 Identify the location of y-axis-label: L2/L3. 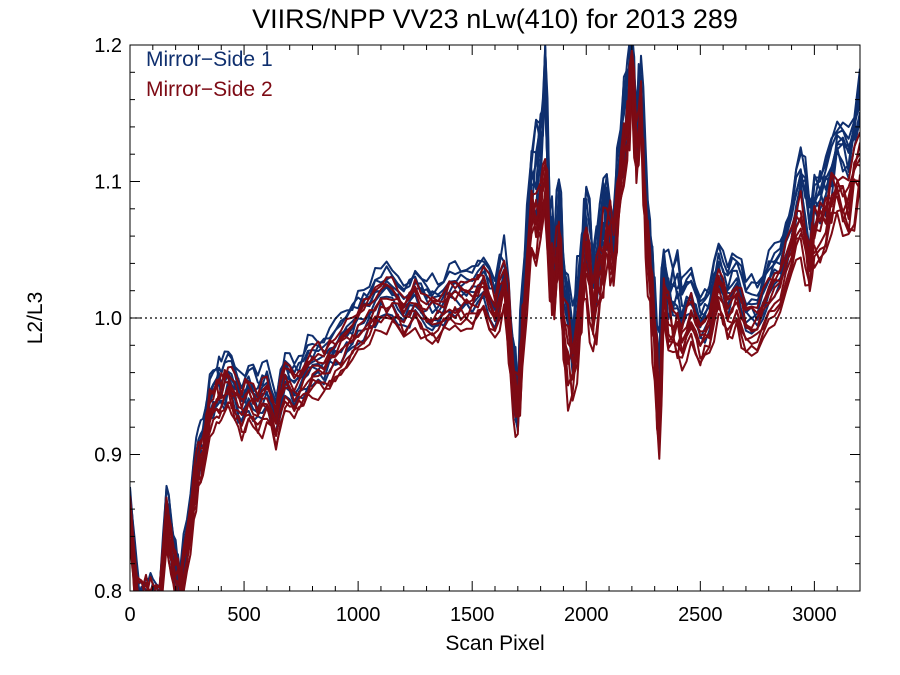
(35, 318).